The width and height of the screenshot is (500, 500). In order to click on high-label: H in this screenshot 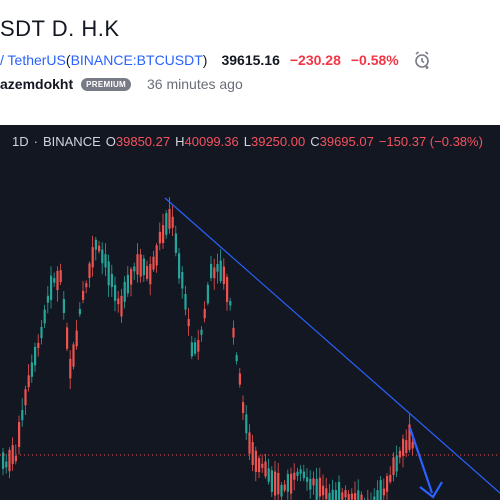, I will do `click(180, 141)`.